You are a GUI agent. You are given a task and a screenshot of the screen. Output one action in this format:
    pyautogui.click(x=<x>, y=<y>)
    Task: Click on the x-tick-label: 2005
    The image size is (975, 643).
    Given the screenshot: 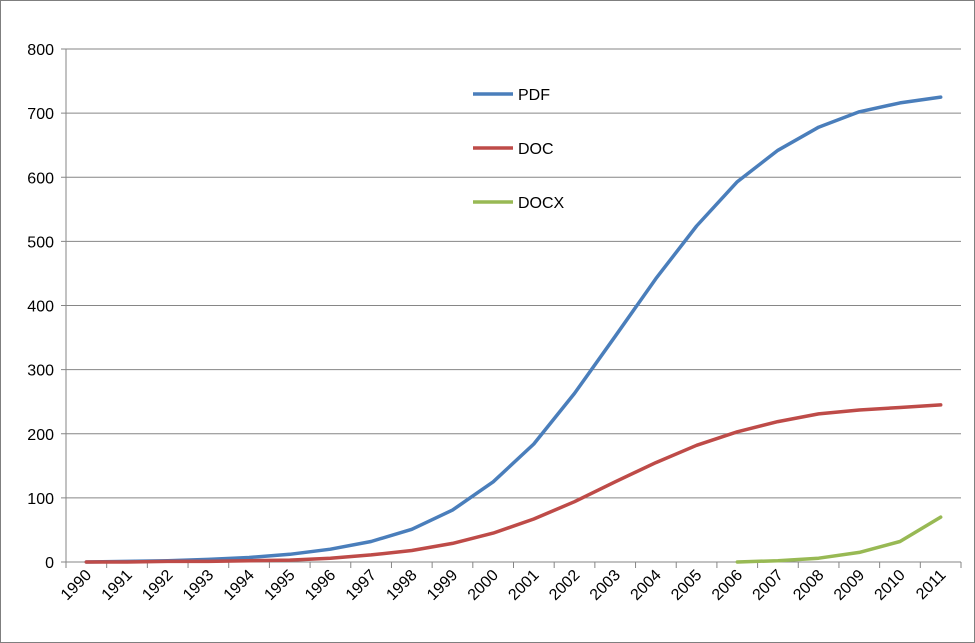 What is the action you would take?
    pyautogui.click(x=686, y=585)
    